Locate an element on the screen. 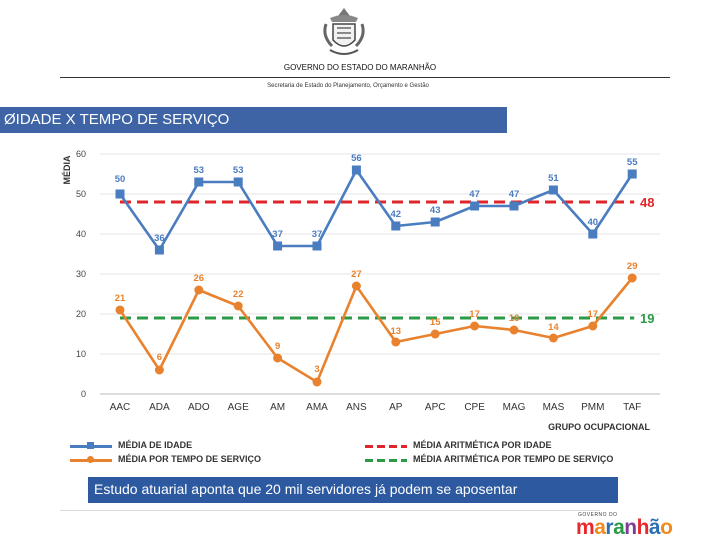 The width and height of the screenshot is (720, 540). logo-letter: n is located at coordinates (630, 527).